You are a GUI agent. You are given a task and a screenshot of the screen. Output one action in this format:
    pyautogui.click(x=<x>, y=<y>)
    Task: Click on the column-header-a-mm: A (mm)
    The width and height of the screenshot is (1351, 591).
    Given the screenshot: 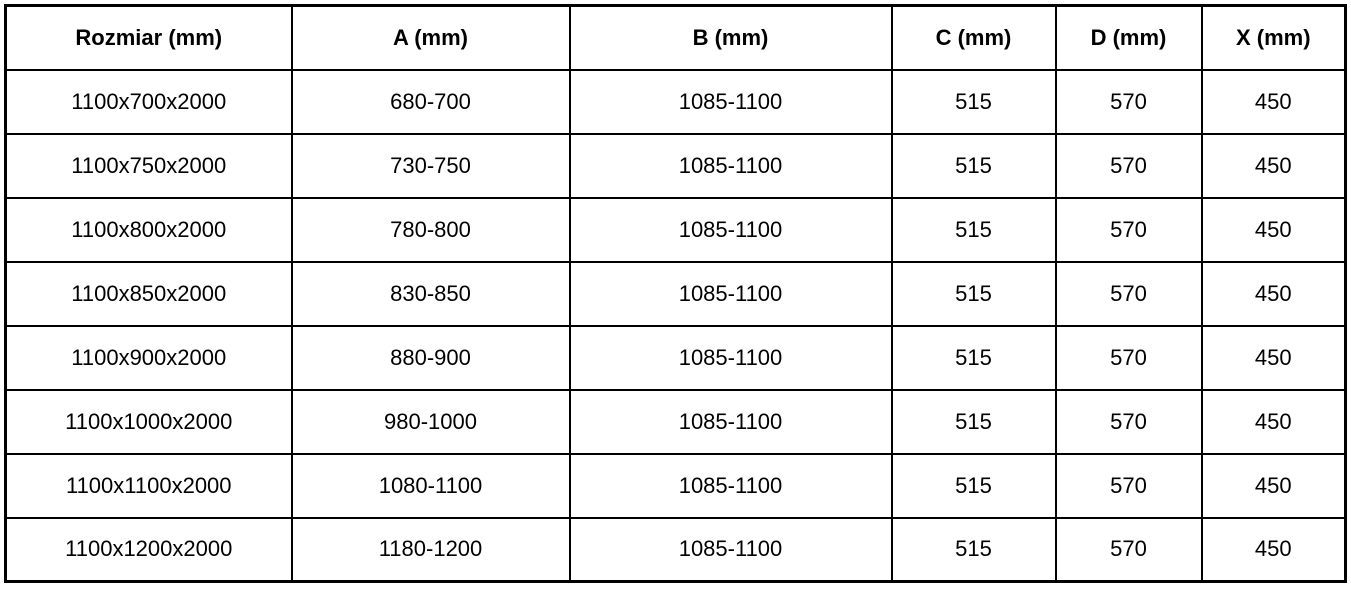 What is the action you would take?
    pyautogui.click(x=430, y=37)
    